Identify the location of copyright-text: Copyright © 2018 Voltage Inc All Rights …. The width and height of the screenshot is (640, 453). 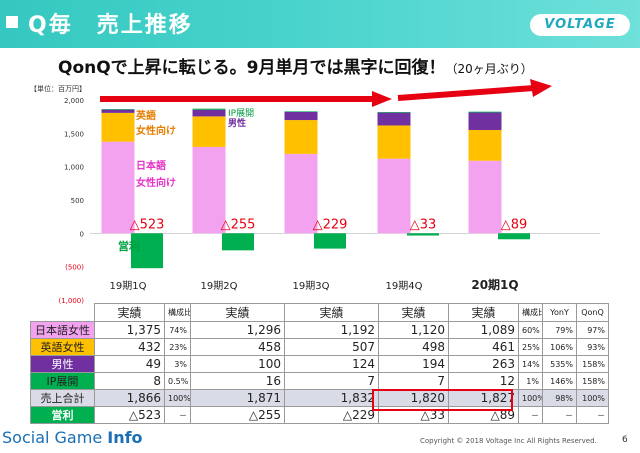
(508, 441).